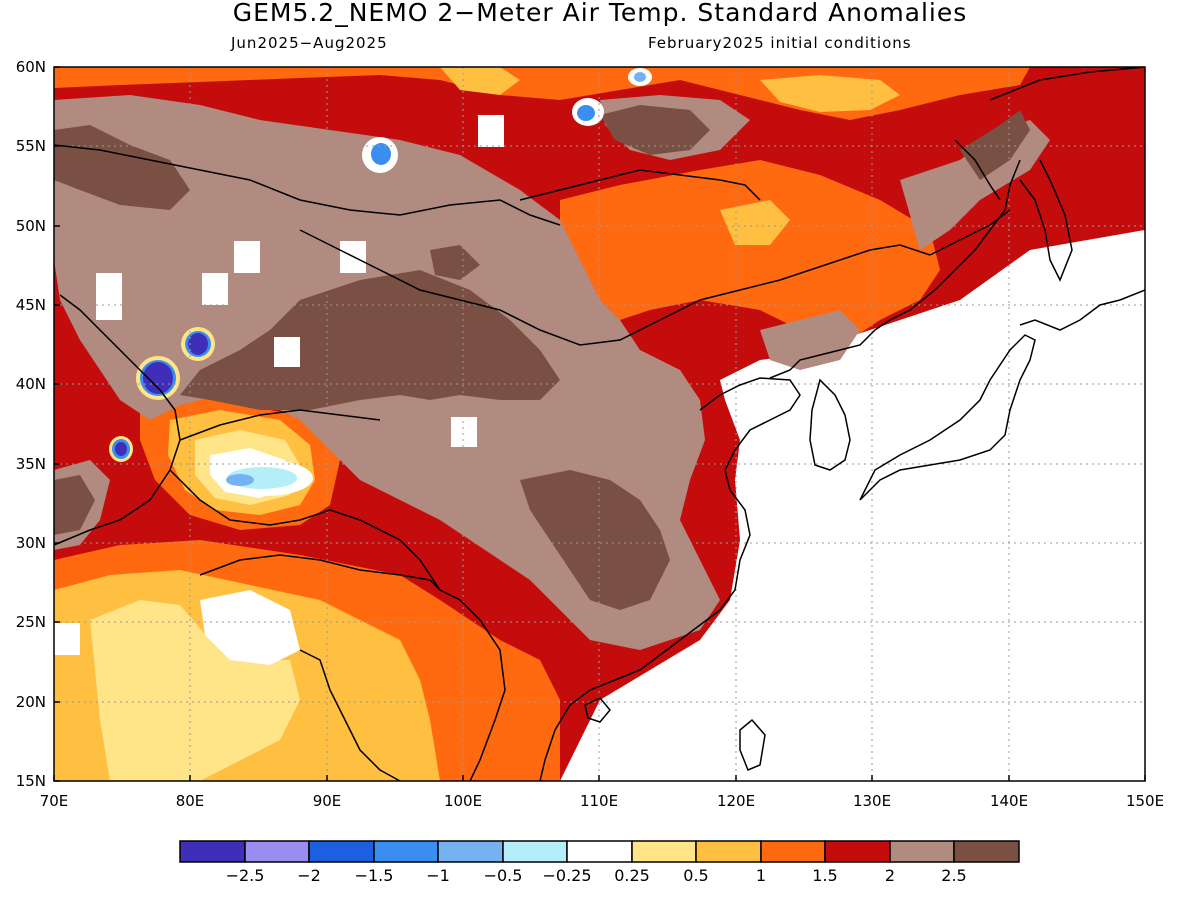 This screenshot has width=1200, height=900. I want to click on lon-label: 120E, so click(736, 801).